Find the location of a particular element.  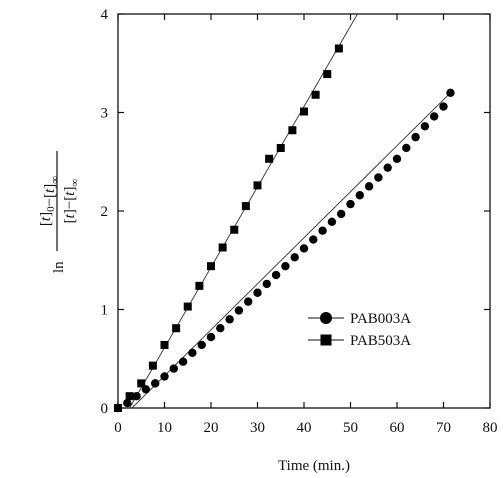

x-tick-label: 60 is located at coordinates (397, 428).